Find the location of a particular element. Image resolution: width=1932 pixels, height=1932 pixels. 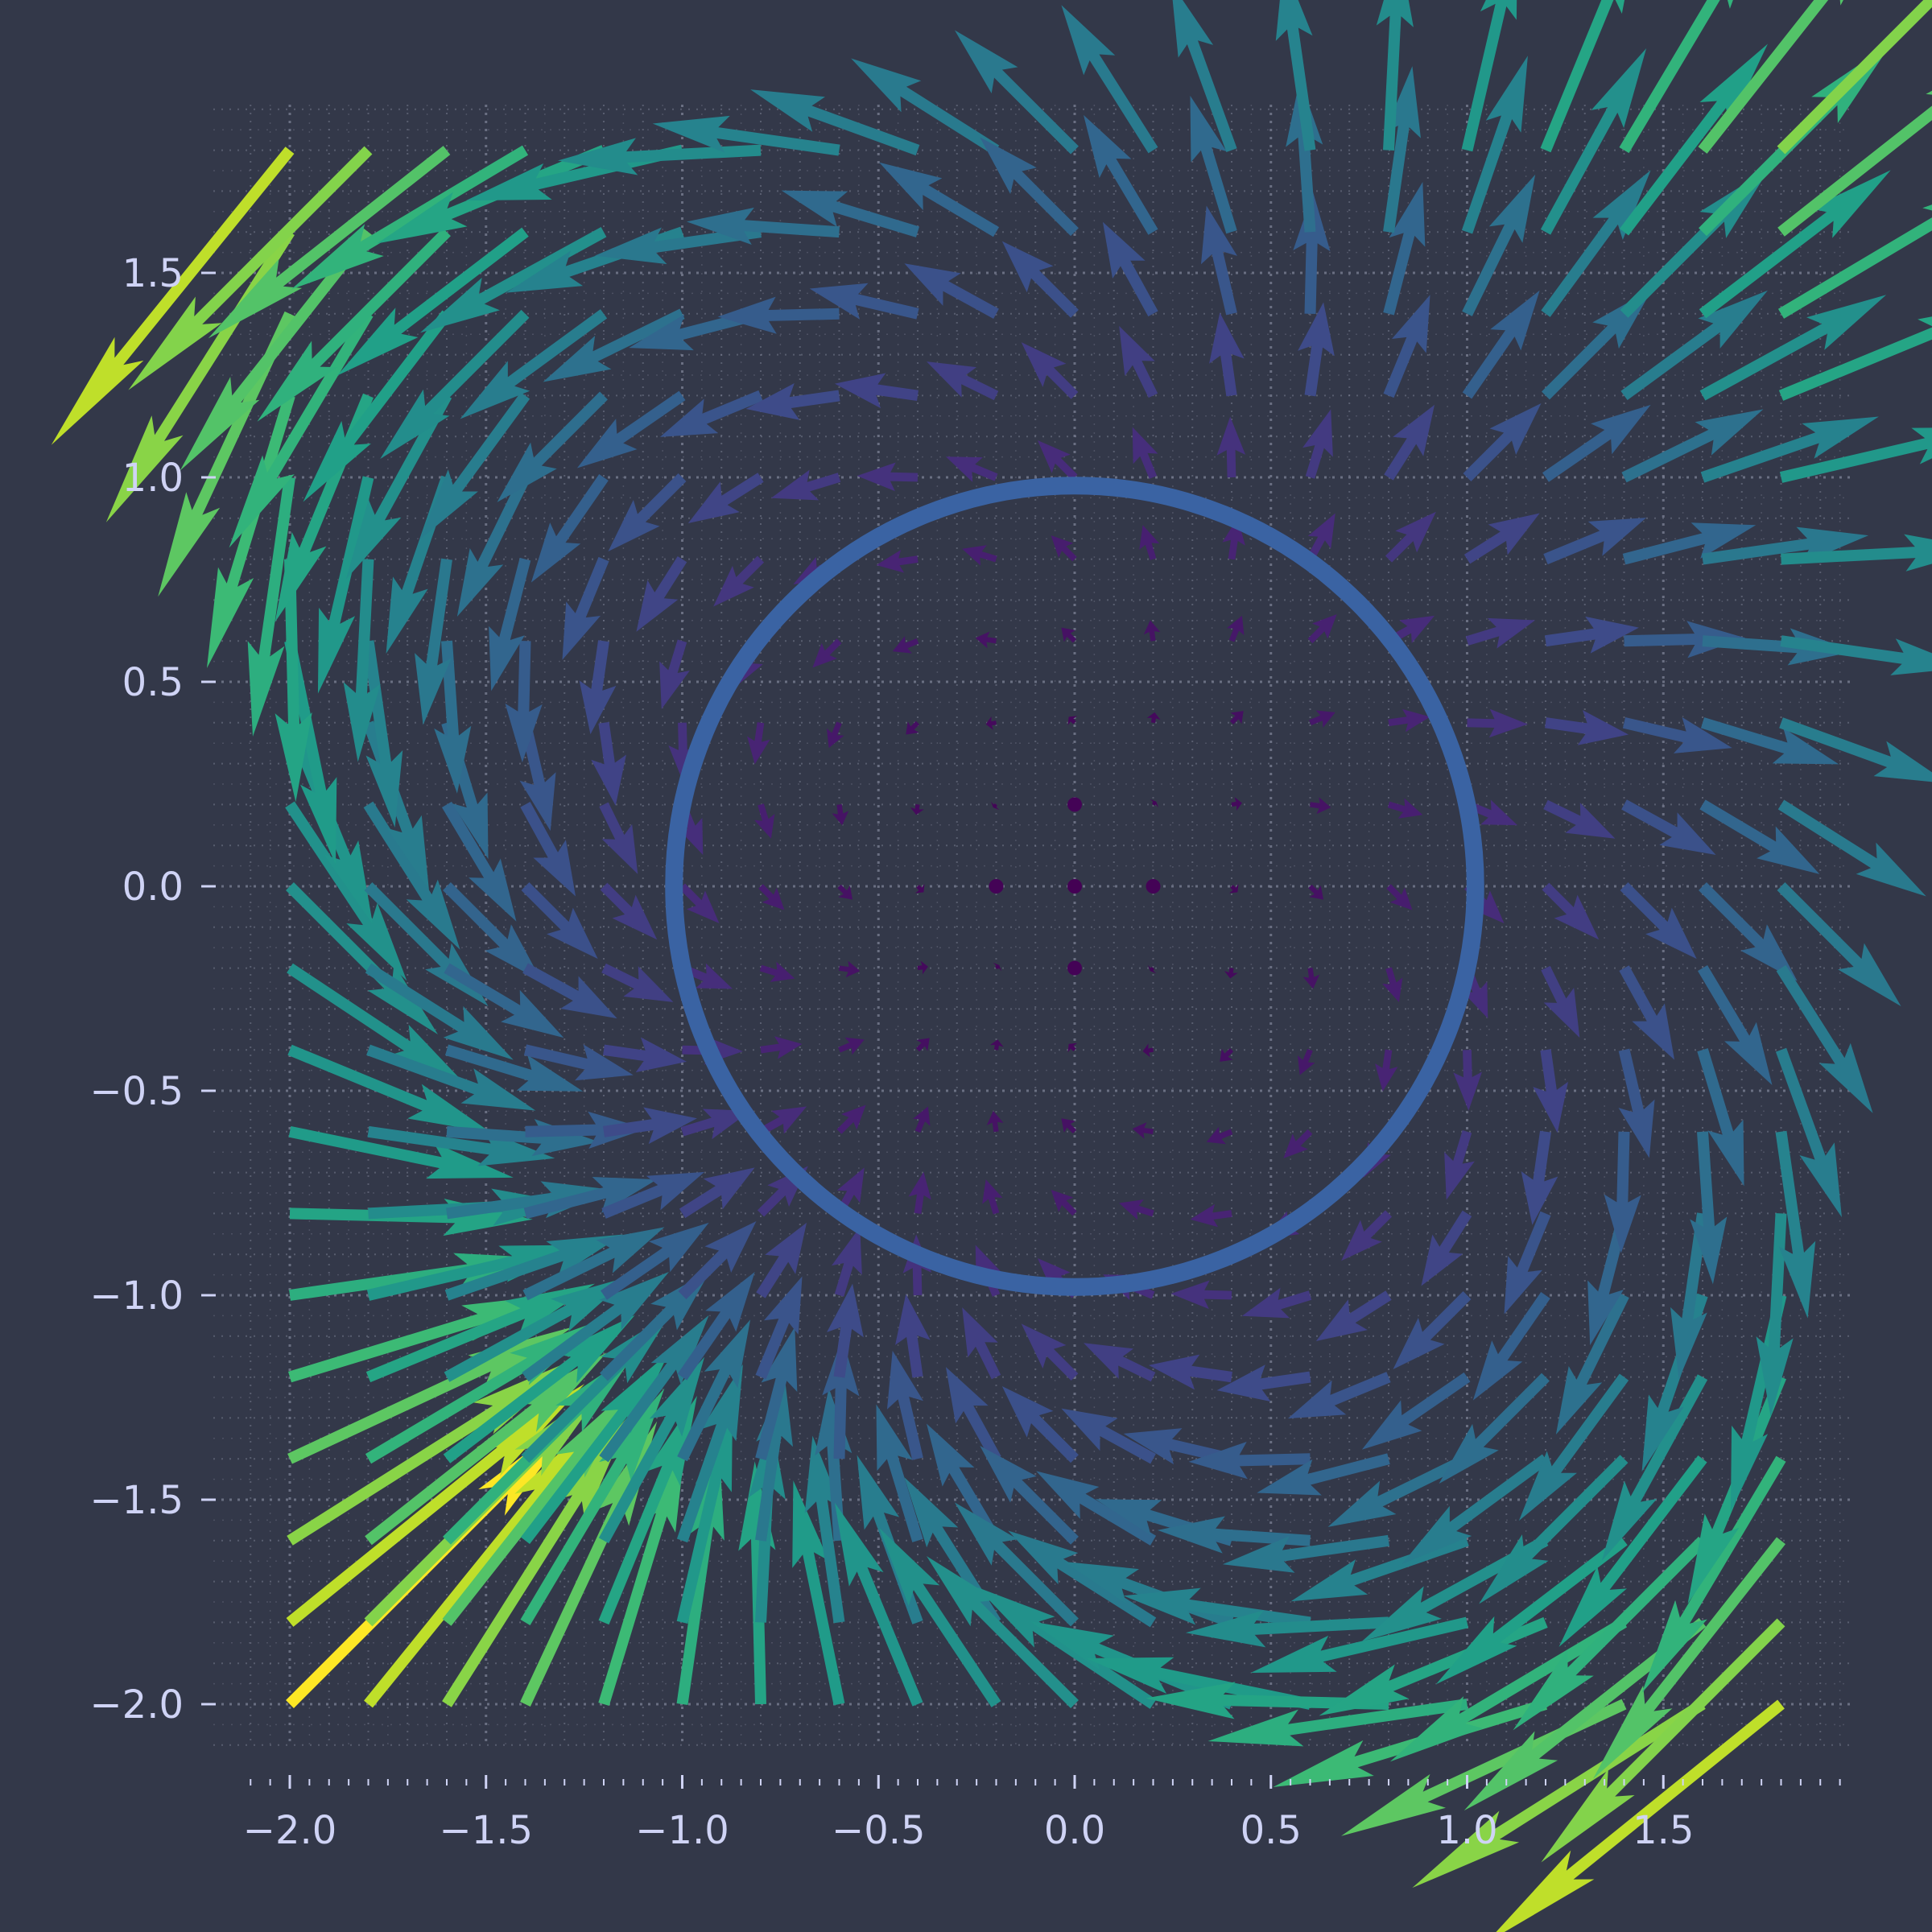

y-tick-label: 1.0 is located at coordinates (153, 478).